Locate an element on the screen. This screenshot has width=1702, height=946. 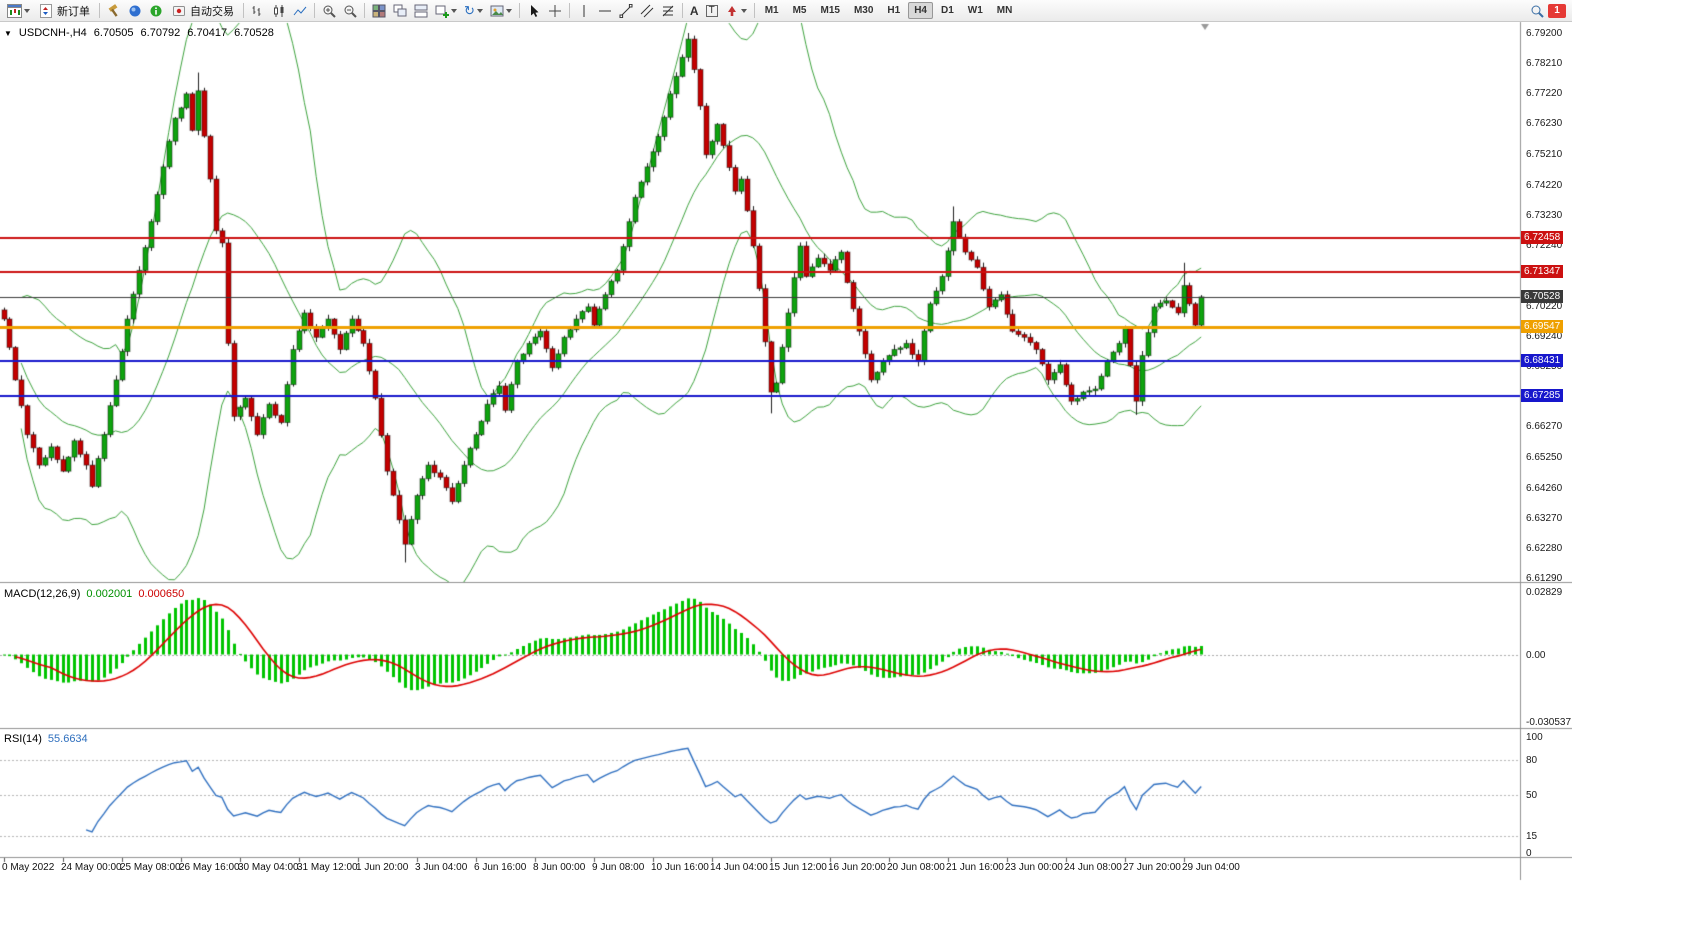
cascade-windows-button is located at coordinates (400, 10).